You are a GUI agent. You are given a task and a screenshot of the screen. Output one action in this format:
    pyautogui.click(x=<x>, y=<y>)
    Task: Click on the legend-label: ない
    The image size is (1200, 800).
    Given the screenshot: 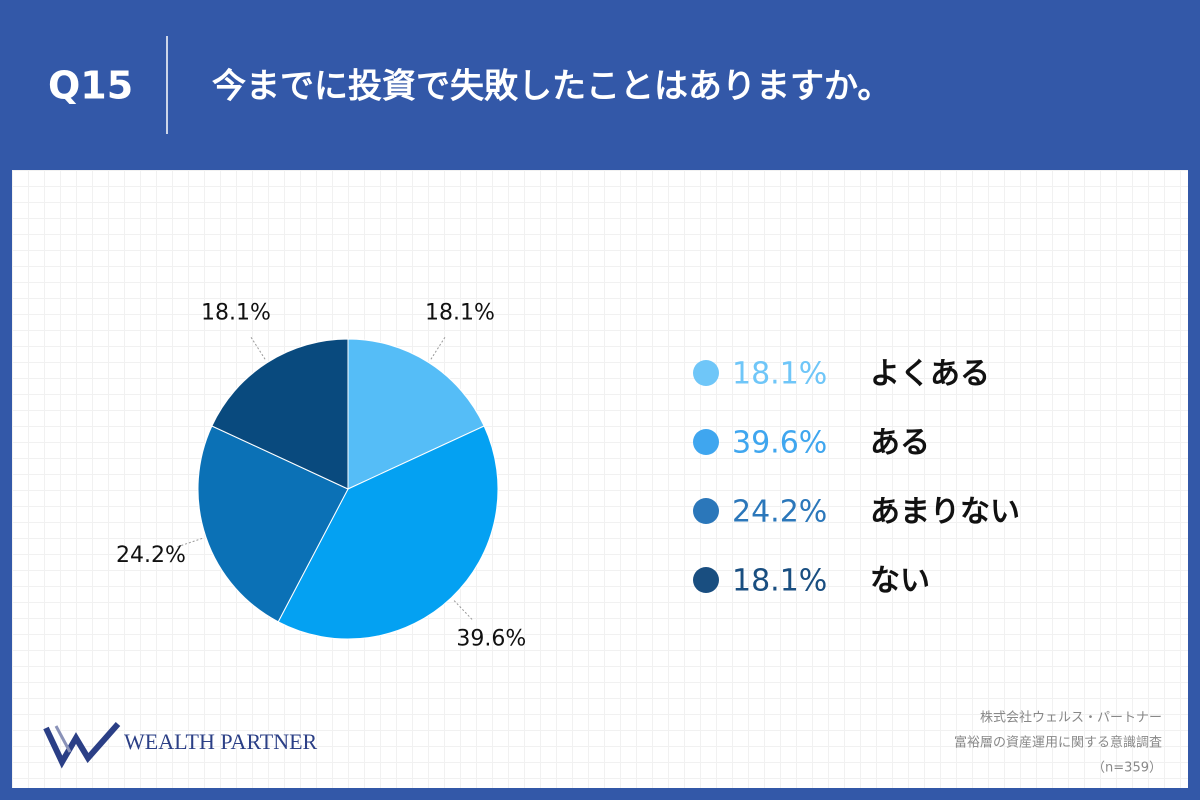 What is the action you would take?
    pyautogui.click(x=900, y=581)
    